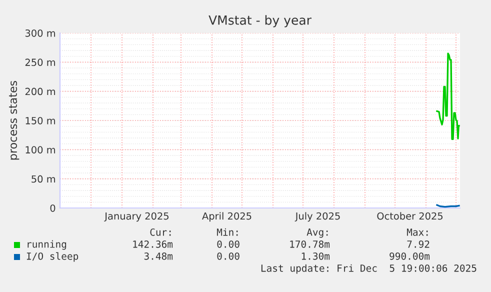 The height and width of the screenshot is (292, 491). What do you see at coordinates (317, 217) in the screenshot?
I see `x-tick-label: July 2025` at bounding box center [317, 217].